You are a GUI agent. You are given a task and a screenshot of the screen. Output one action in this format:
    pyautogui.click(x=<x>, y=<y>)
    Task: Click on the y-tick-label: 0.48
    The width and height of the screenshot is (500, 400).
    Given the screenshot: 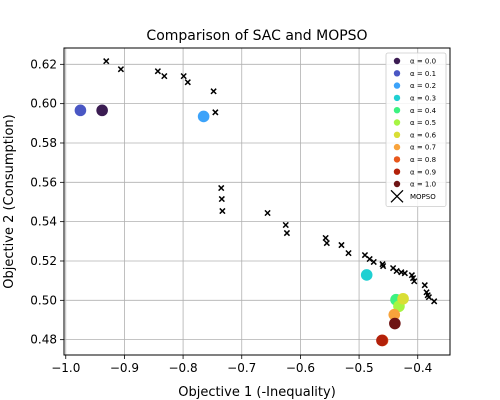 What is the action you would take?
    pyautogui.click(x=43, y=340)
    